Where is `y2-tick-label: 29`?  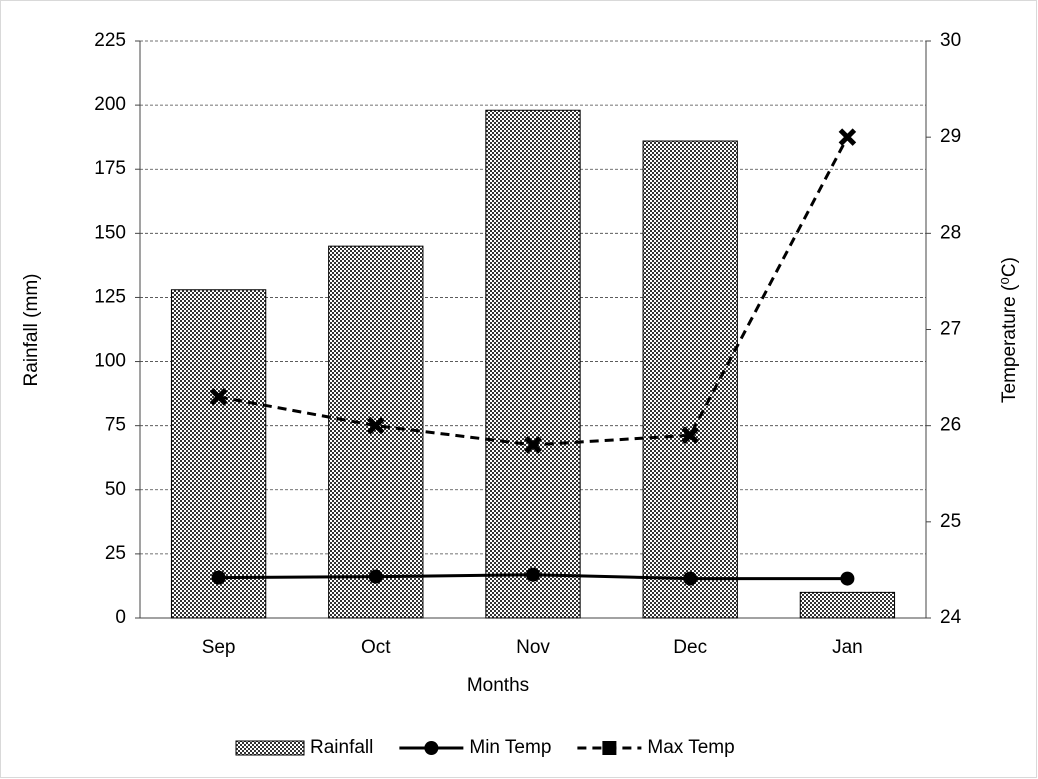 y2-tick-label: 29 is located at coordinates (950, 136).